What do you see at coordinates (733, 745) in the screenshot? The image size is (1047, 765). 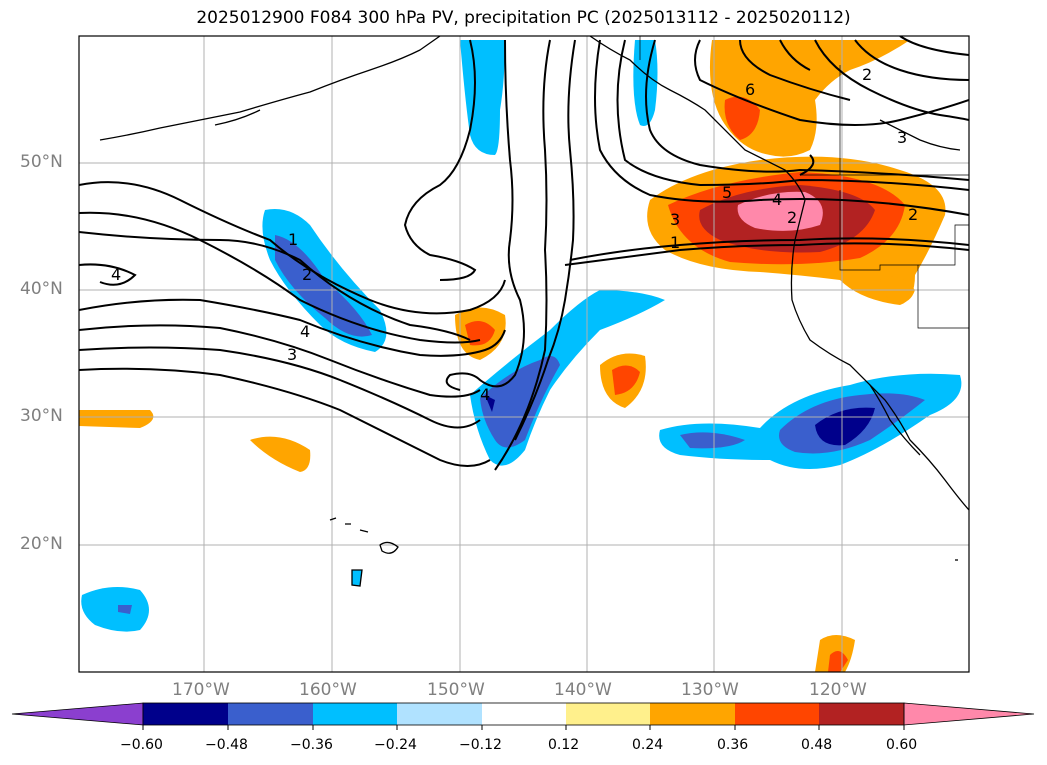 I see `colorbar-tick-label: 0.36` at bounding box center [733, 745].